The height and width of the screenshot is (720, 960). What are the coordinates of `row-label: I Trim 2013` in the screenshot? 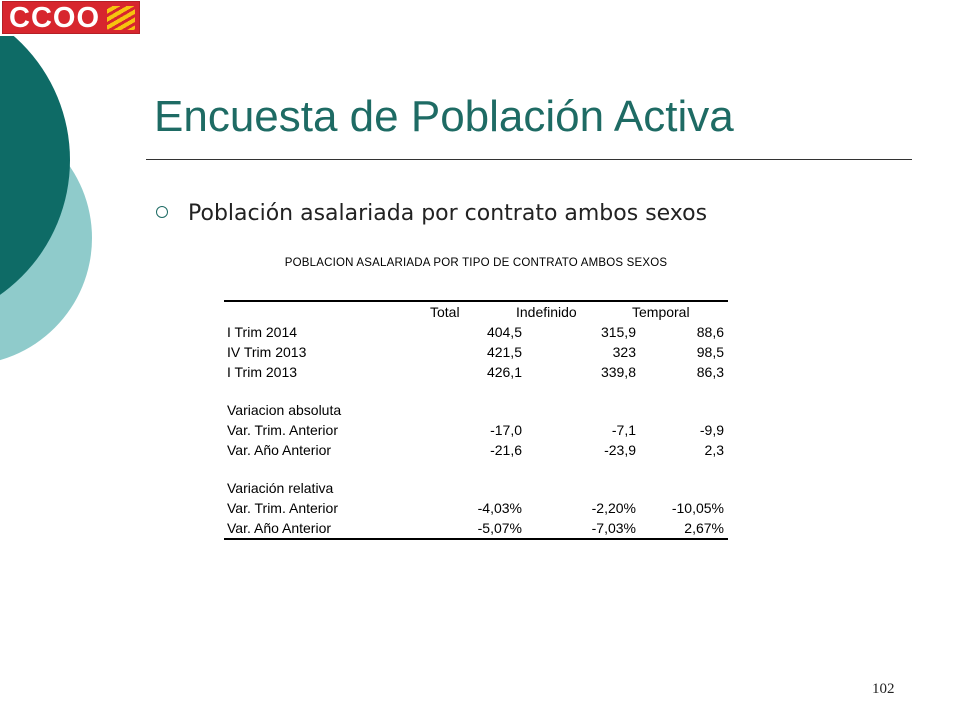 It's located at (262, 372).